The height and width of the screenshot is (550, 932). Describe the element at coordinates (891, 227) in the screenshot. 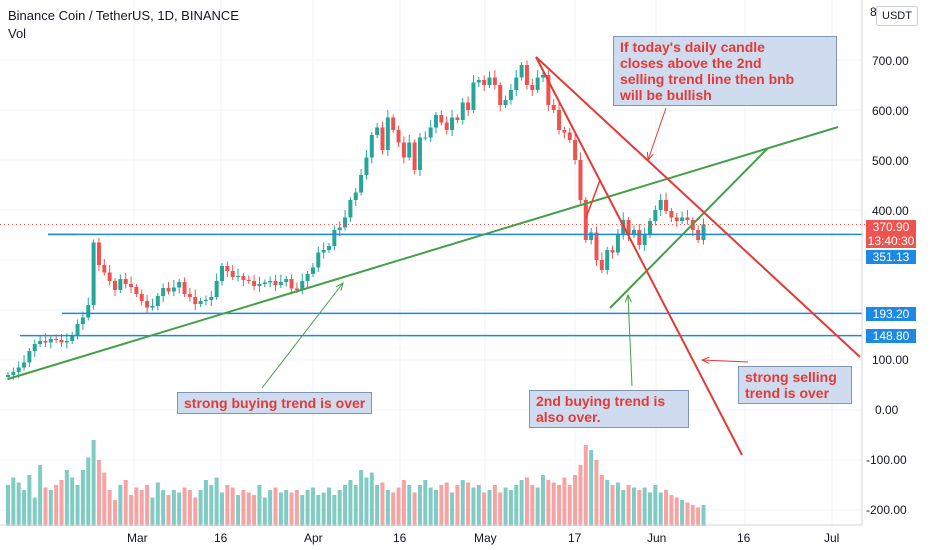

I see `last-price-tag: 370.90` at that location.